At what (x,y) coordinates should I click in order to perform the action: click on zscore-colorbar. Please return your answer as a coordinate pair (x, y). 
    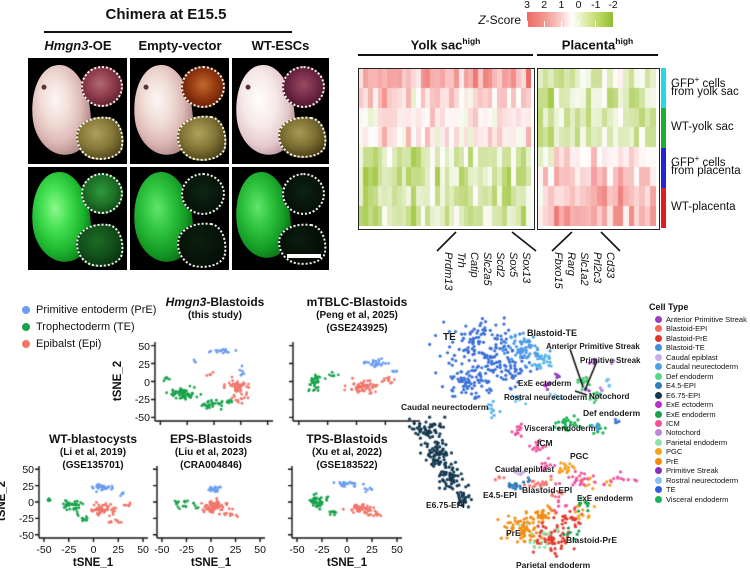
    Looking at the image, I should click on (570, 19).